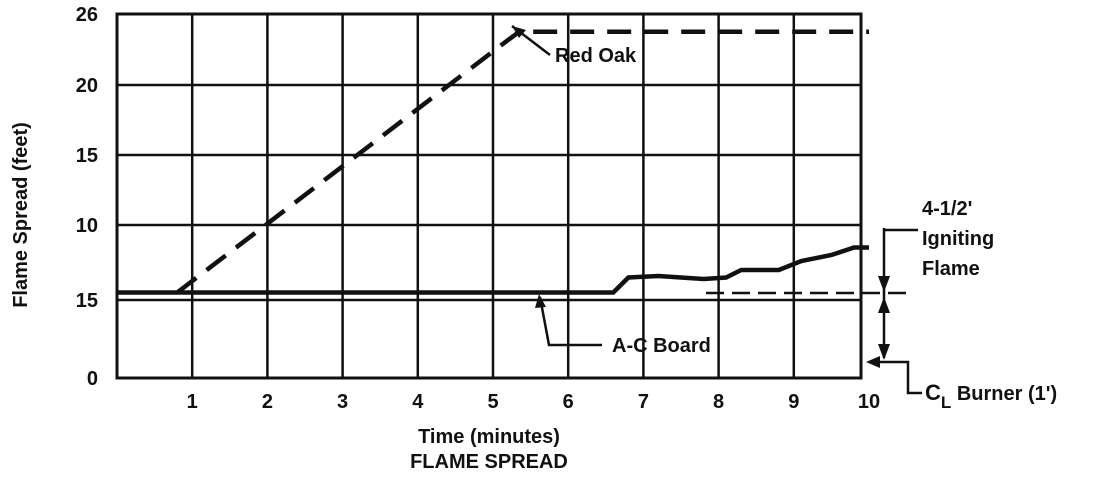 The width and height of the screenshot is (1106, 478). Describe the element at coordinates (267, 402) in the screenshot. I see `x-tick-label: 2` at that location.